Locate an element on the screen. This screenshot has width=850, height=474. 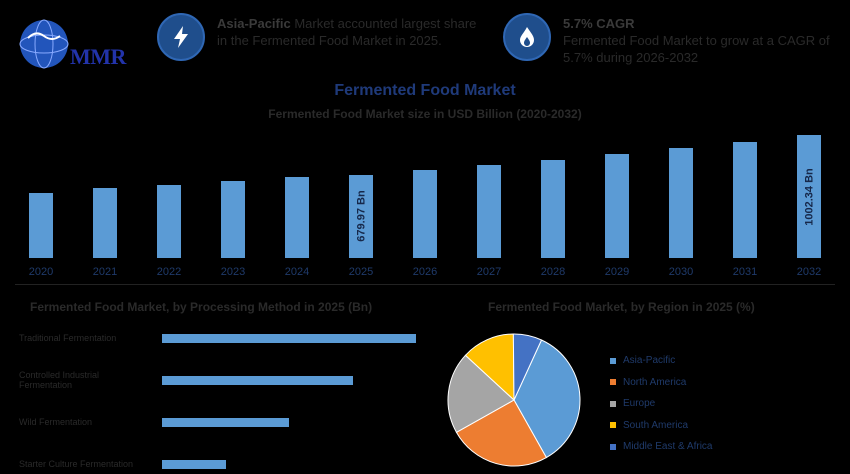
x-tick-label: 2024 is located at coordinates (297, 272).